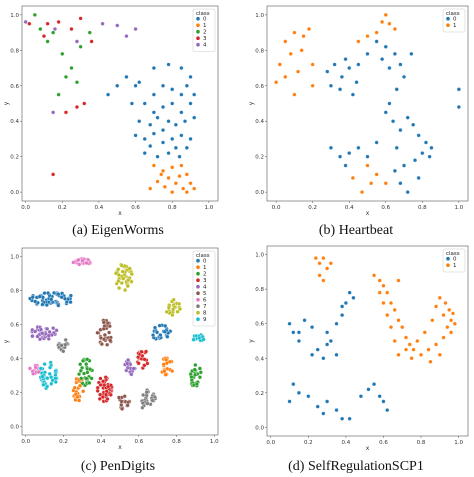  Describe the element at coordinates (205, 39) in the screenshot. I see `legend-label: 3` at that location.